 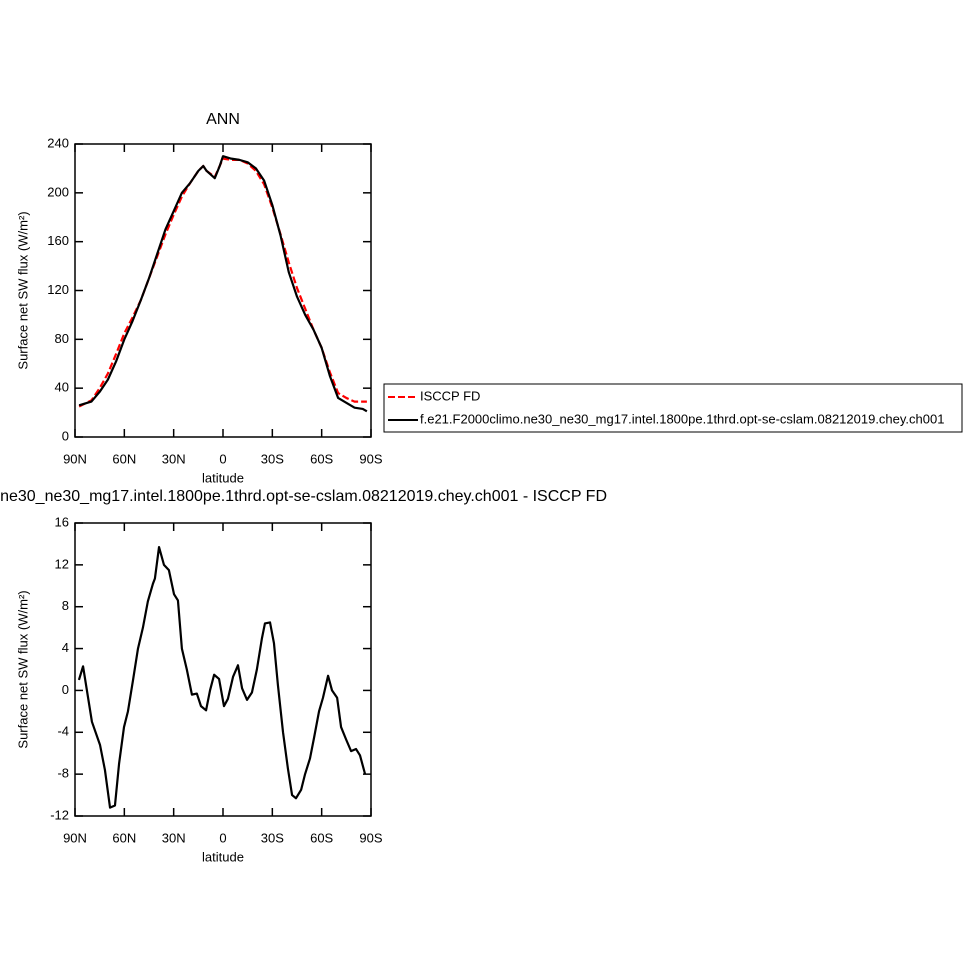 What do you see at coordinates (65, 647) in the screenshot?
I see `y-tick-label: 4` at bounding box center [65, 647].